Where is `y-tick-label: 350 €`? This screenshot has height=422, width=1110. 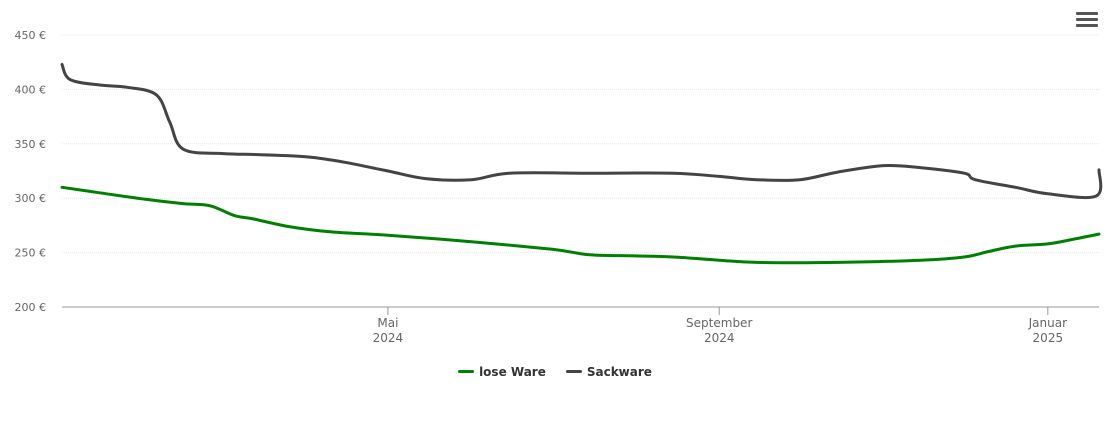
y-tick-label: 350 € is located at coordinates (31, 144).